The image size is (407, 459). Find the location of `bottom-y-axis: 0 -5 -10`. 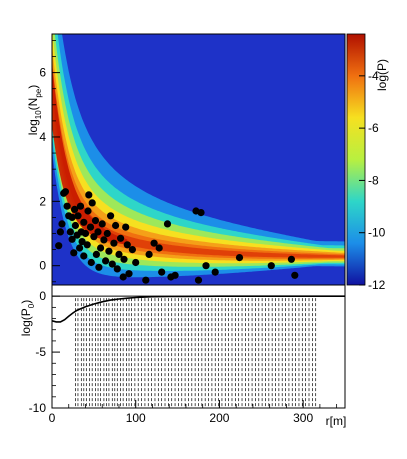

bottom-y-axis: 0 -5 -10 is located at coordinates (44, 352).